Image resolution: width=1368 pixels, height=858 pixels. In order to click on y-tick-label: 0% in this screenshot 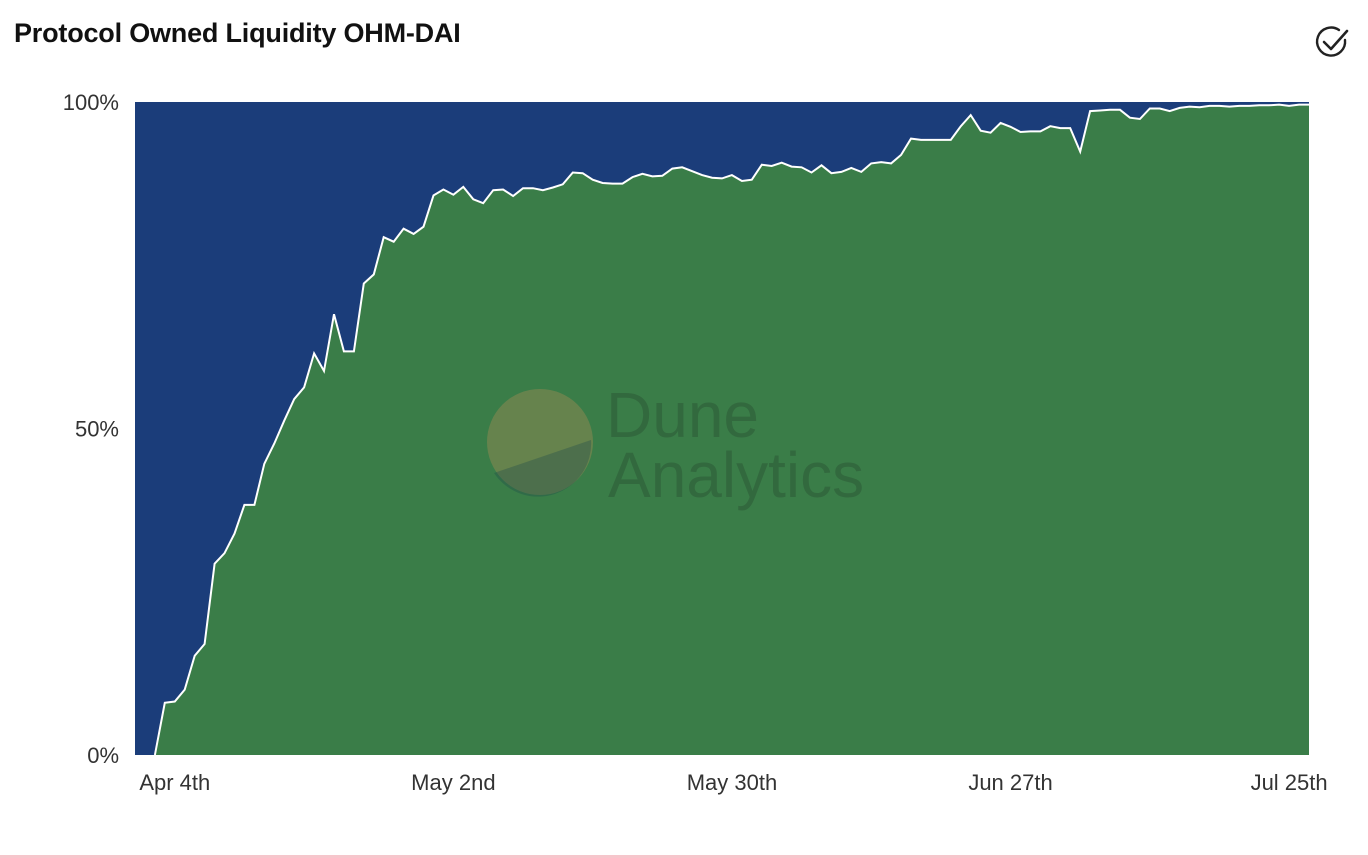, I will do `click(103, 755)`.